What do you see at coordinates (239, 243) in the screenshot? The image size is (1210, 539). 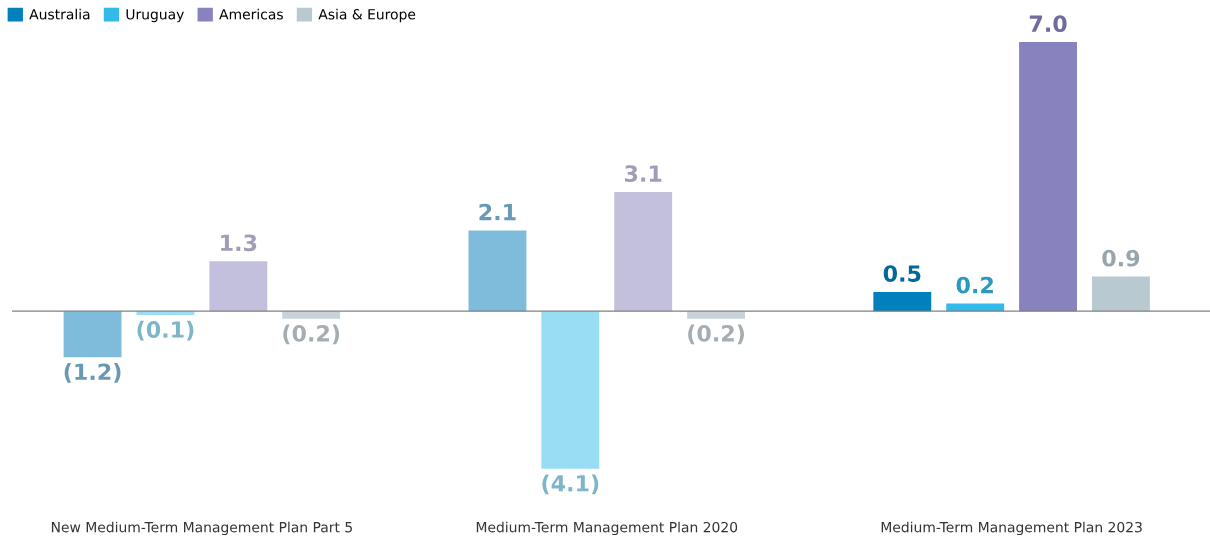 I see `data-label: 1.3` at bounding box center [239, 243].